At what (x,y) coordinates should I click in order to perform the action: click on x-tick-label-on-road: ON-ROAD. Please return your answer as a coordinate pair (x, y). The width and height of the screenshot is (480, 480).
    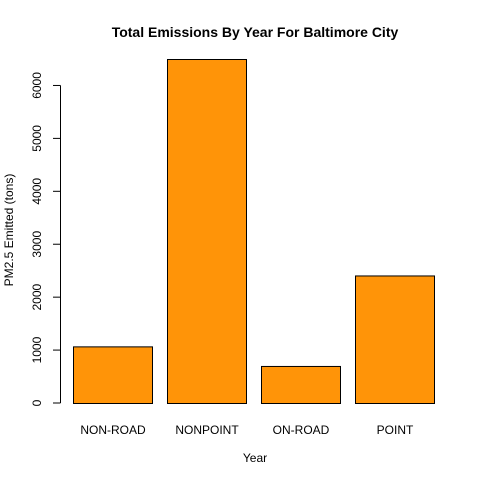
    Looking at the image, I should click on (301, 430).